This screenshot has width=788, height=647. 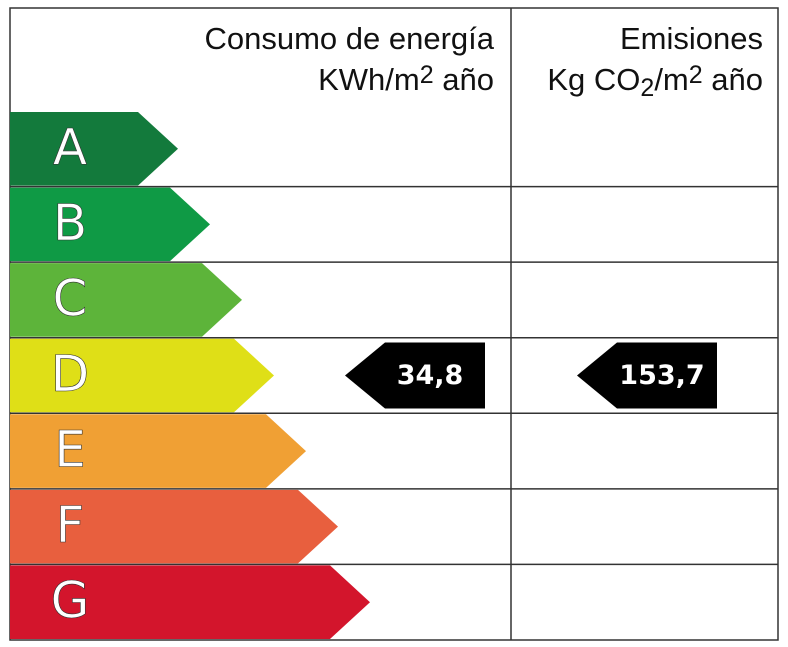 What do you see at coordinates (70, 298) in the screenshot?
I see `rating-letter: C` at bounding box center [70, 298].